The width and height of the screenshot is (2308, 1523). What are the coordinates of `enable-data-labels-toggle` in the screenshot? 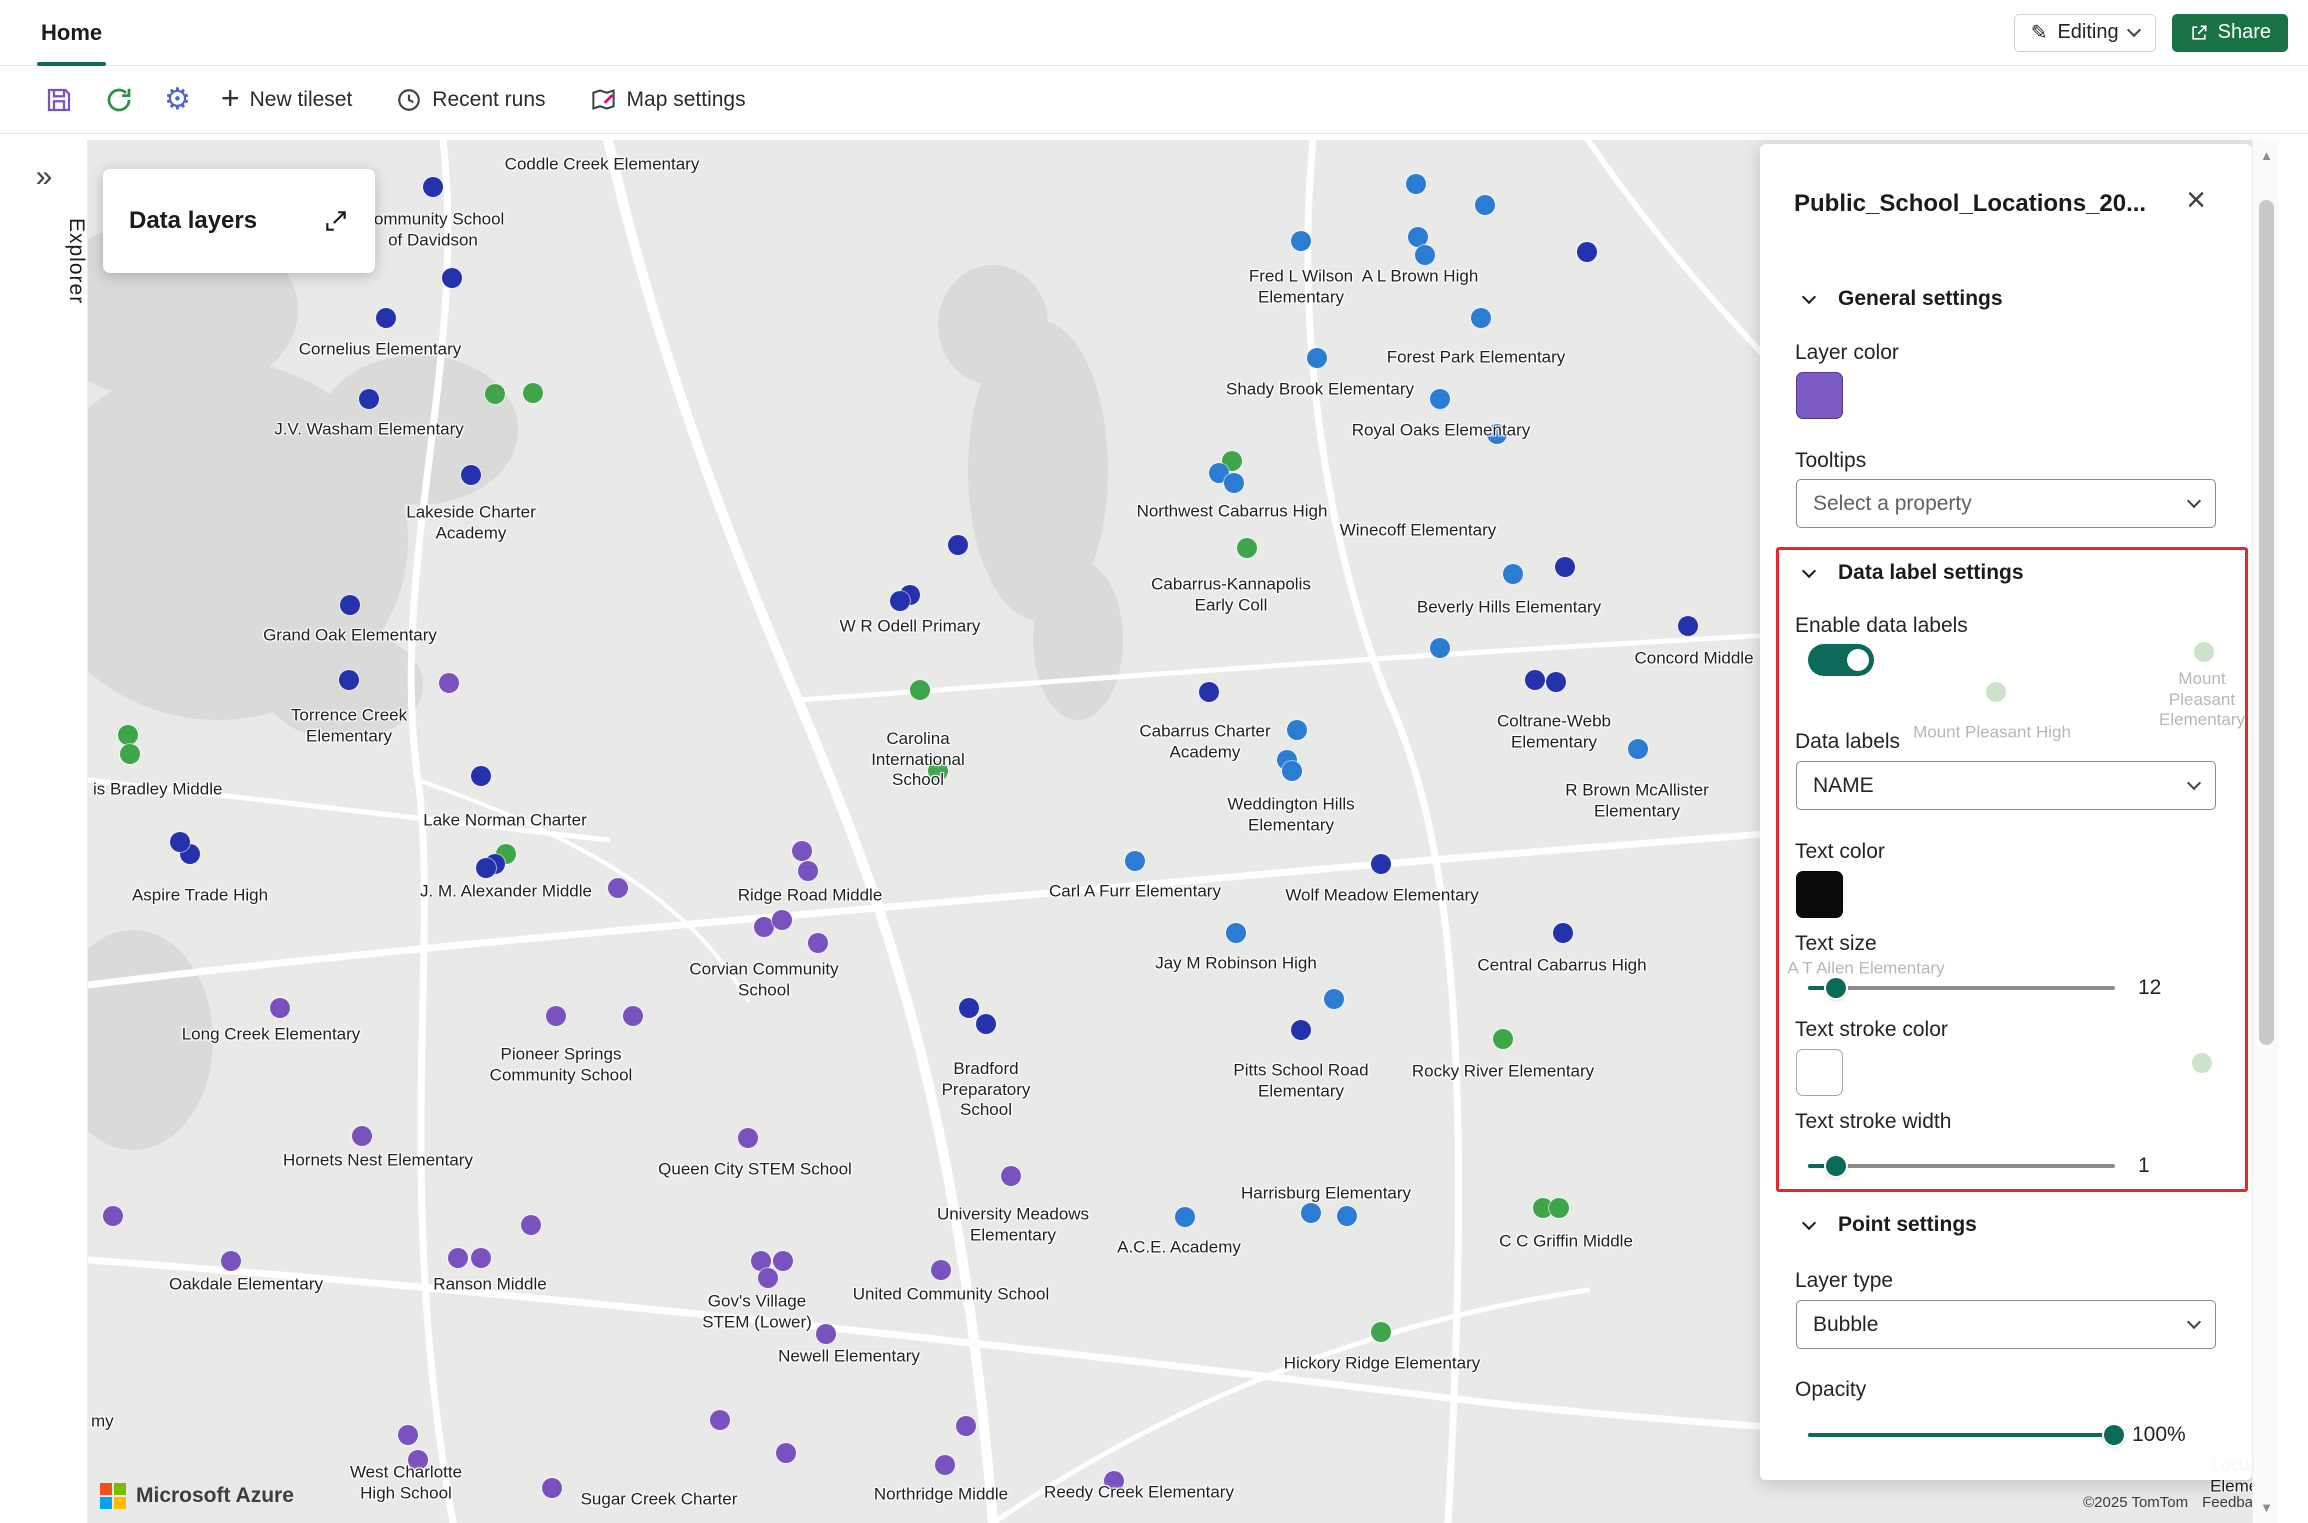 It's located at (1841, 660).